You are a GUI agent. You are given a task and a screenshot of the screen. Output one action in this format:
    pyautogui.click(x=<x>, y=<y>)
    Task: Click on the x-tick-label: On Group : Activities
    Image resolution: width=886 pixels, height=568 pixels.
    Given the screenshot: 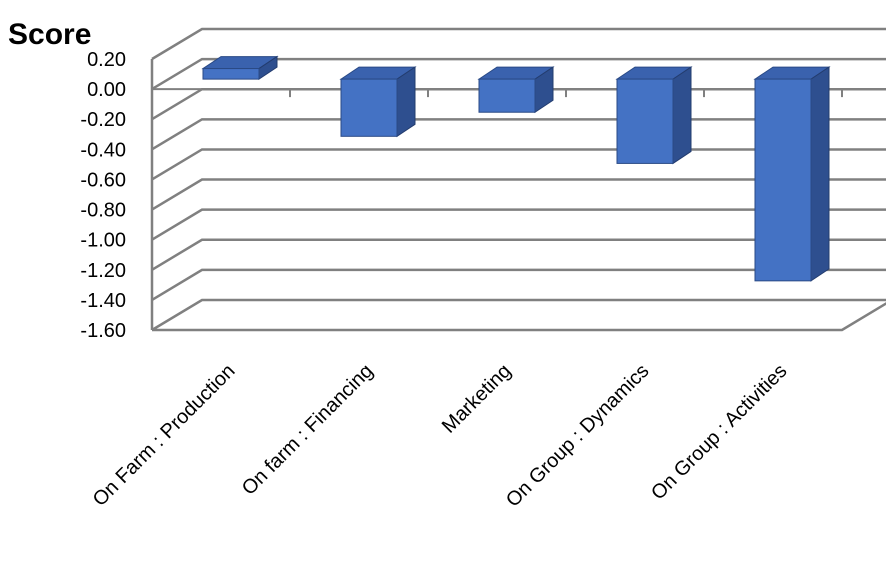 What is the action you would take?
    pyautogui.click(x=719, y=432)
    